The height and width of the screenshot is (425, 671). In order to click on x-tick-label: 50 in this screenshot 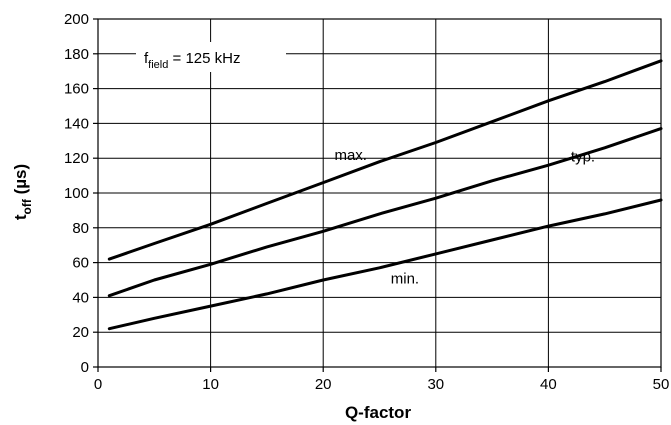, I will do `click(661, 384)`.